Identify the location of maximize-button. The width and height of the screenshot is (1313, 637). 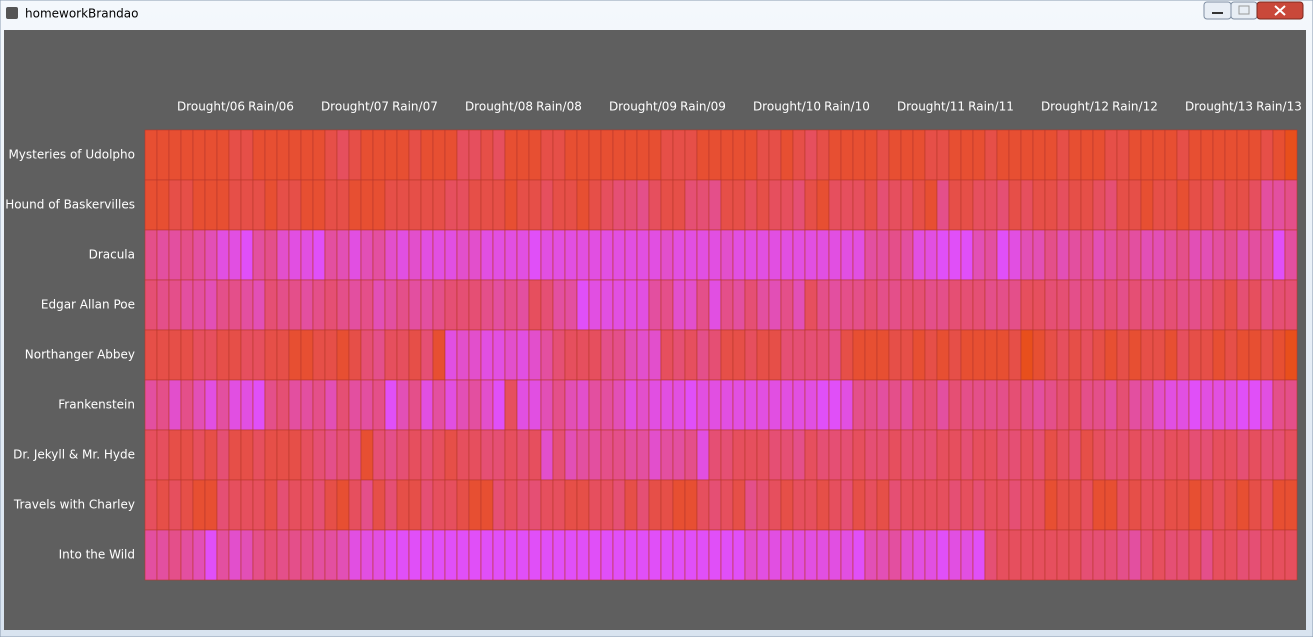
(1244, 10).